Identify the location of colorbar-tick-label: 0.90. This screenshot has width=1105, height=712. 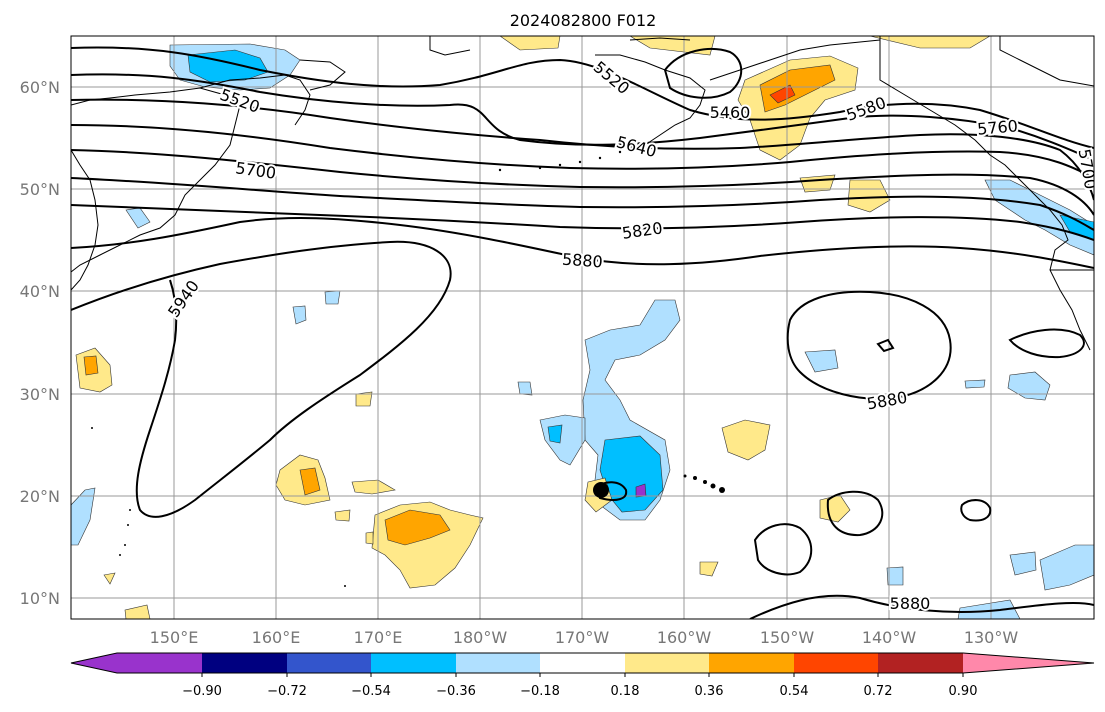
(963, 691).